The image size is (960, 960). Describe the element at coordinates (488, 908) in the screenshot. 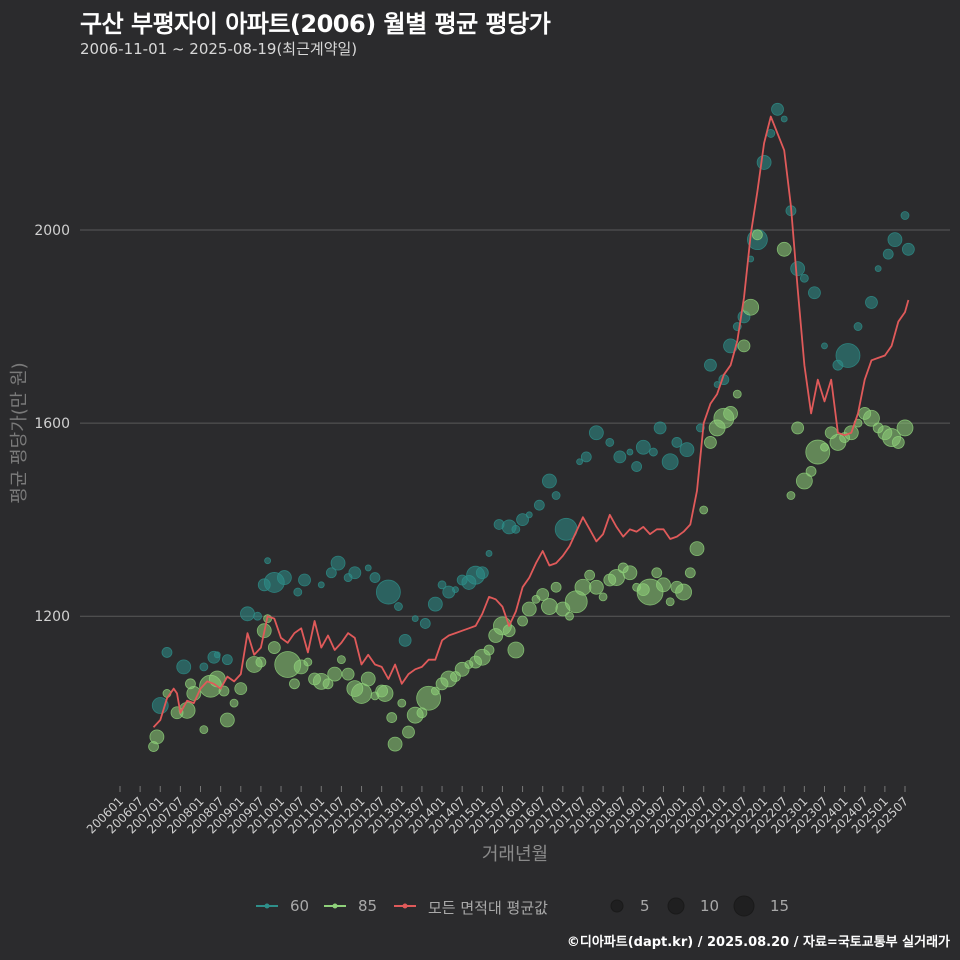

I see `legend-label-average: 모든 면적대 평균값` at that location.